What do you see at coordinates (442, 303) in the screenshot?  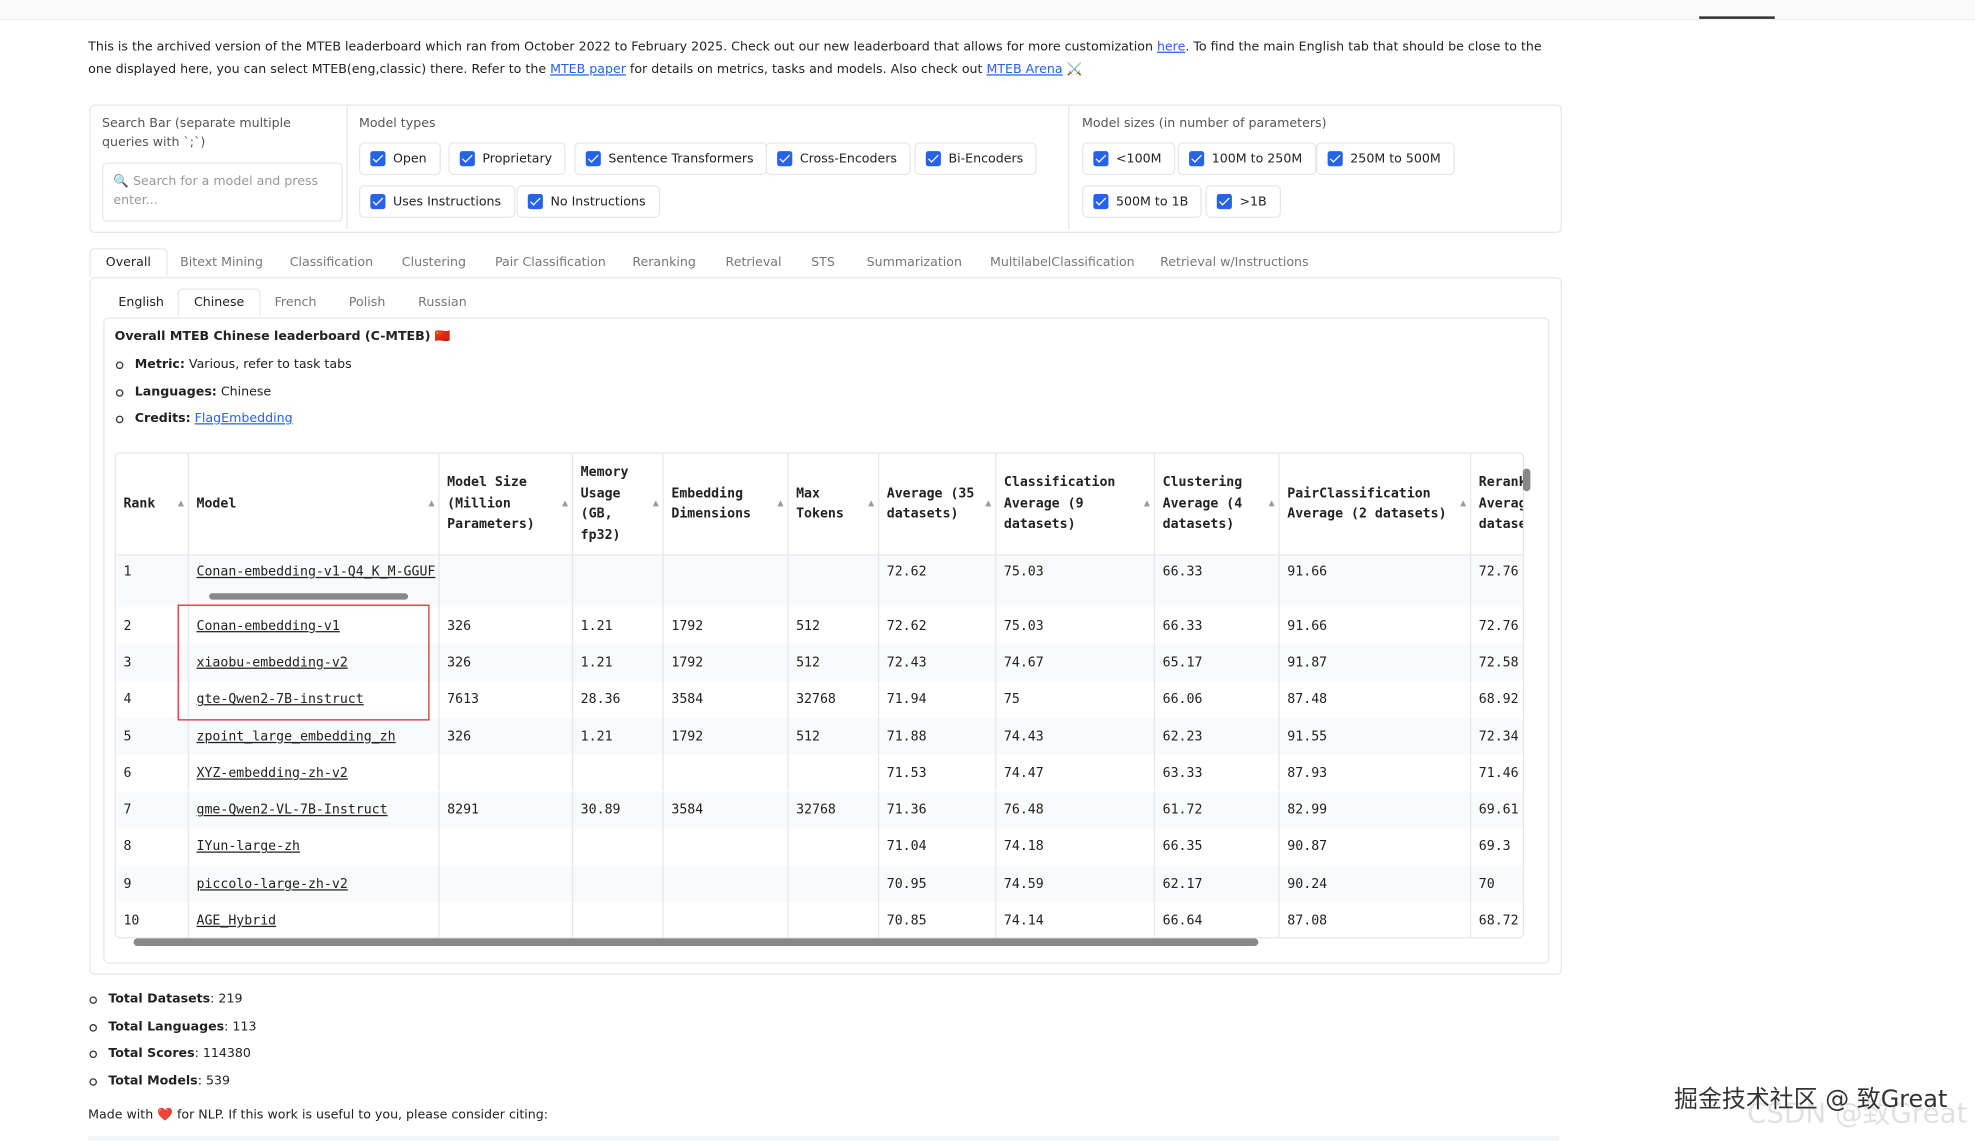 I see `tab: Russian` at bounding box center [442, 303].